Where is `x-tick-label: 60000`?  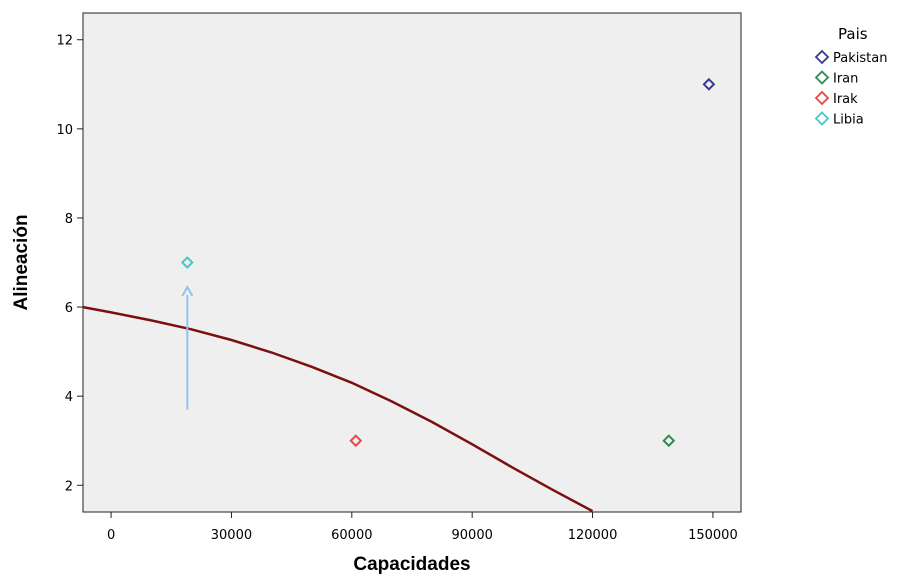
x-tick-label: 60000 is located at coordinates (351, 535).